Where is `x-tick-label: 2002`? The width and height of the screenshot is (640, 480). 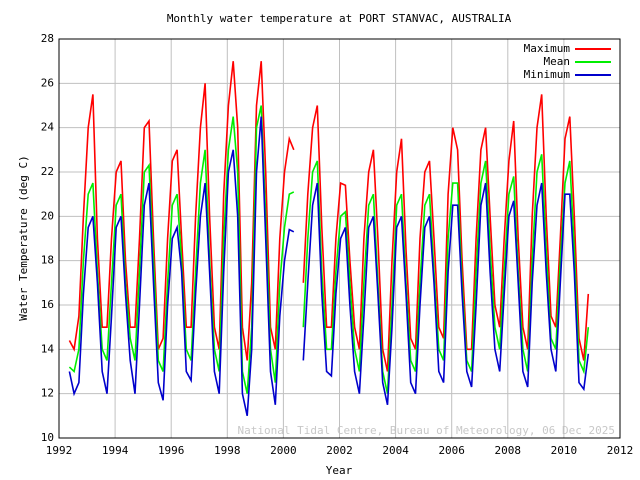
x-tick-label: 2002 is located at coordinates (339, 450).